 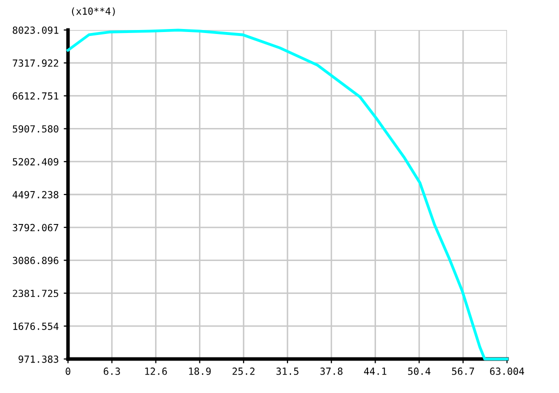 What do you see at coordinates (35, 30) in the screenshot?
I see `y-tick-label: 8023.091` at bounding box center [35, 30].